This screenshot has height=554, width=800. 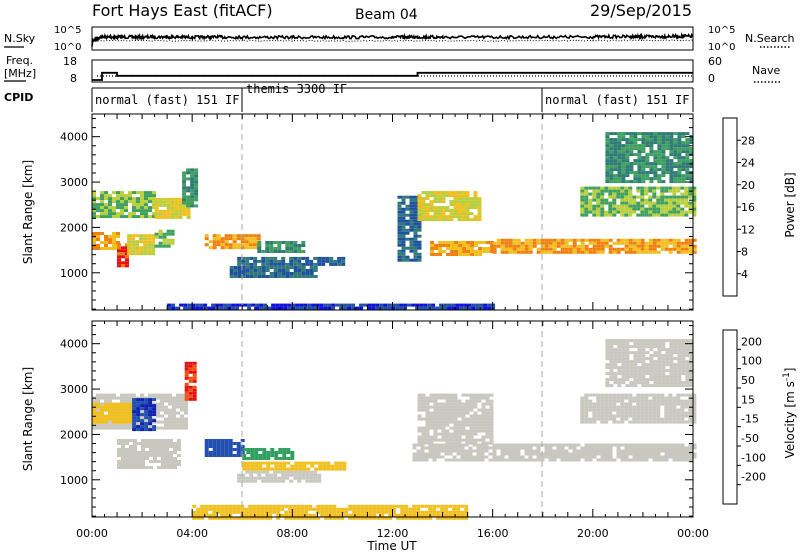 What do you see at coordinates (748, 229) in the screenshot?
I see `power-cbar-tick-label: 12` at bounding box center [748, 229].